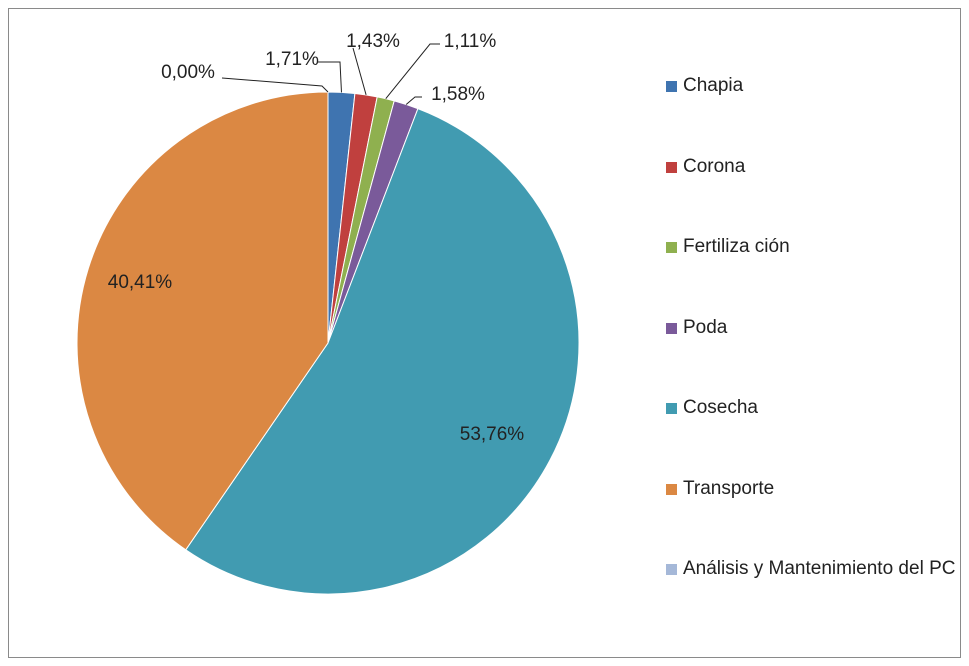 The image size is (969, 666). What do you see at coordinates (816, 408) in the screenshot?
I see `legend-item: Cosecha` at bounding box center [816, 408].